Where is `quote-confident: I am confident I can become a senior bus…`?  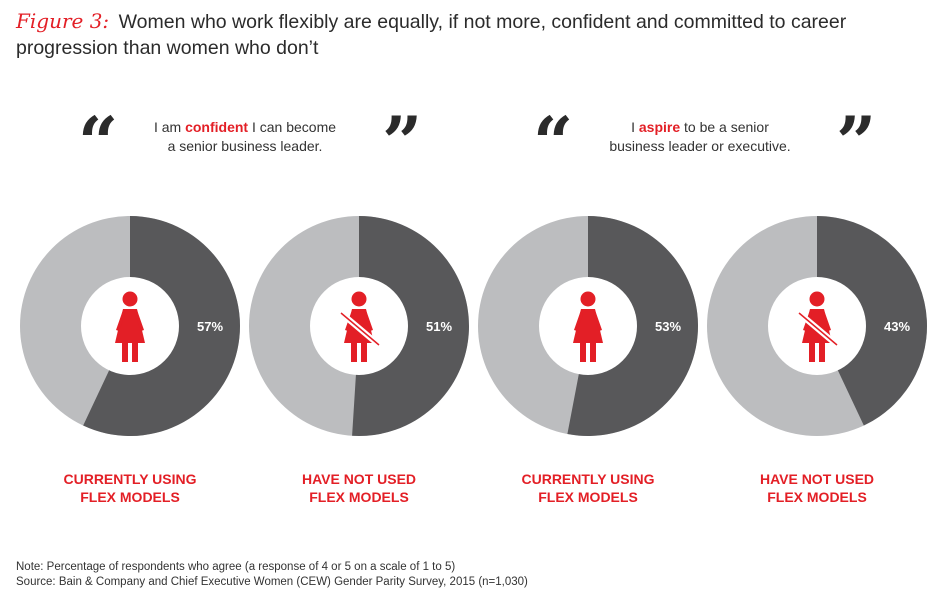 quote-confident: I am confident I can become a senior bus… is located at coordinates (245, 137).